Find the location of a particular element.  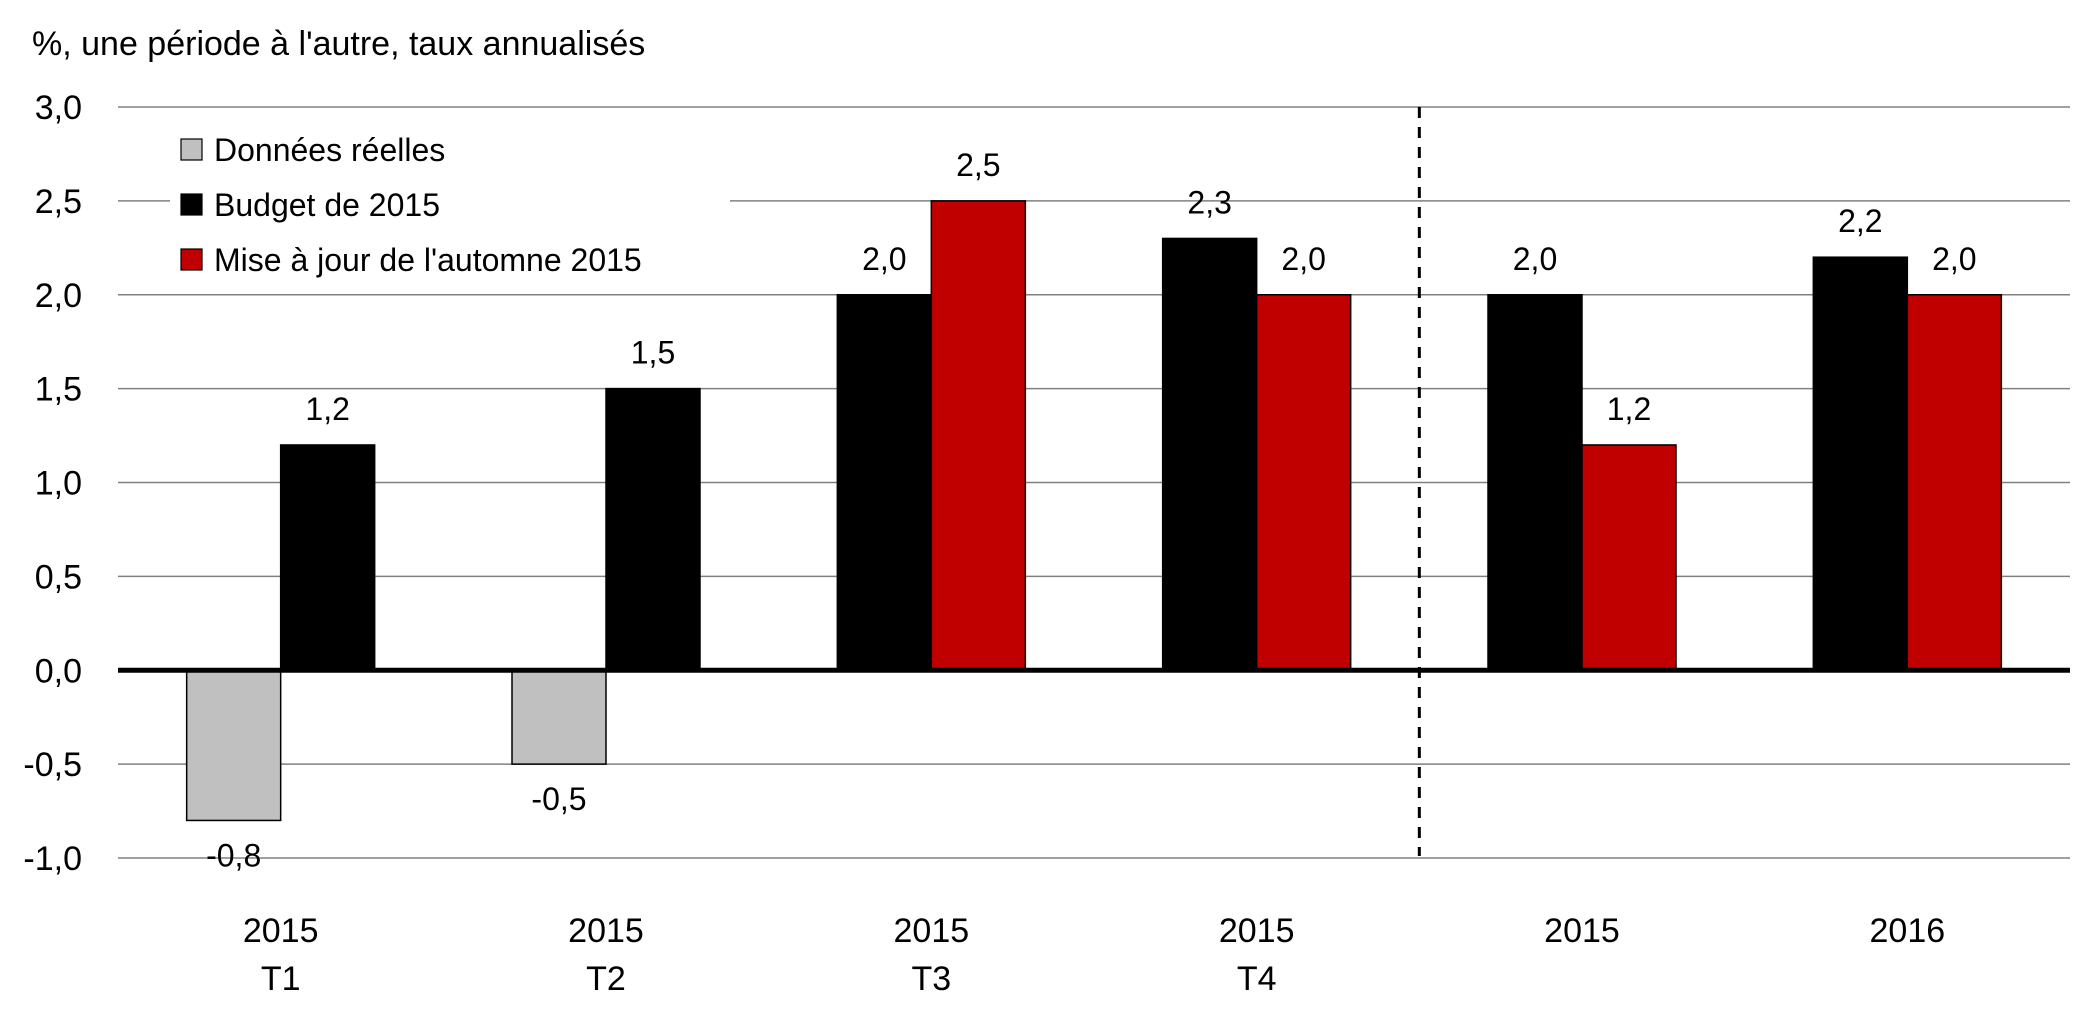

x-category-labels: 2015 T1 2015 T2 2015 T3 2015 T4 2015 2016 is located at coordinates (1094, 955).